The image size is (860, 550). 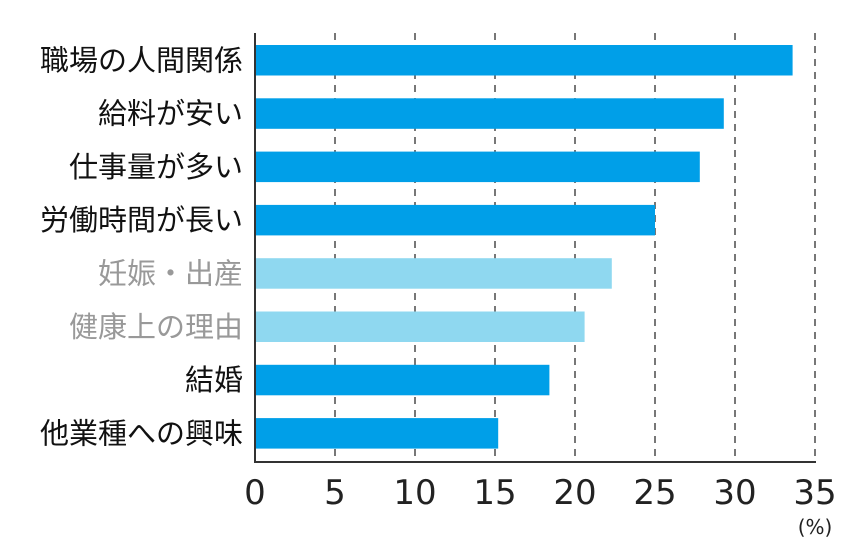 I want to click on x-tick-label: 25, so click(x=654, y=493).